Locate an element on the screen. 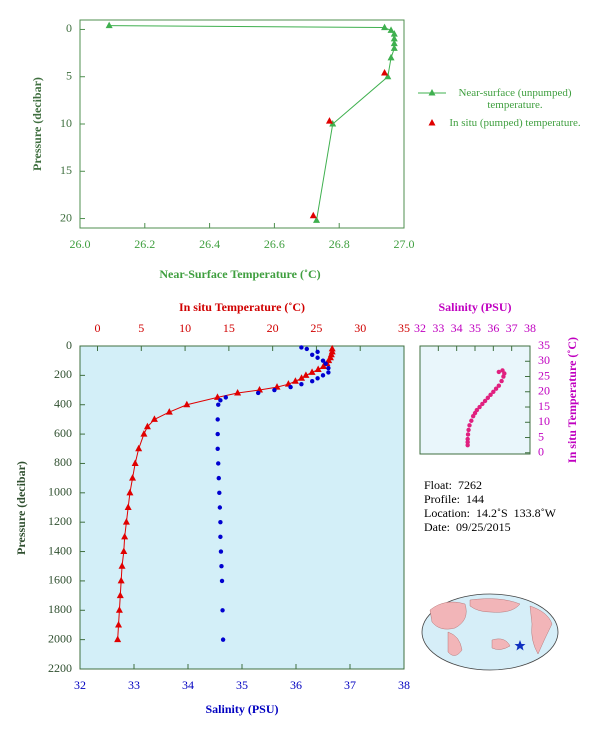  y-tick-label: 25 is located at coordinates (544, 375).